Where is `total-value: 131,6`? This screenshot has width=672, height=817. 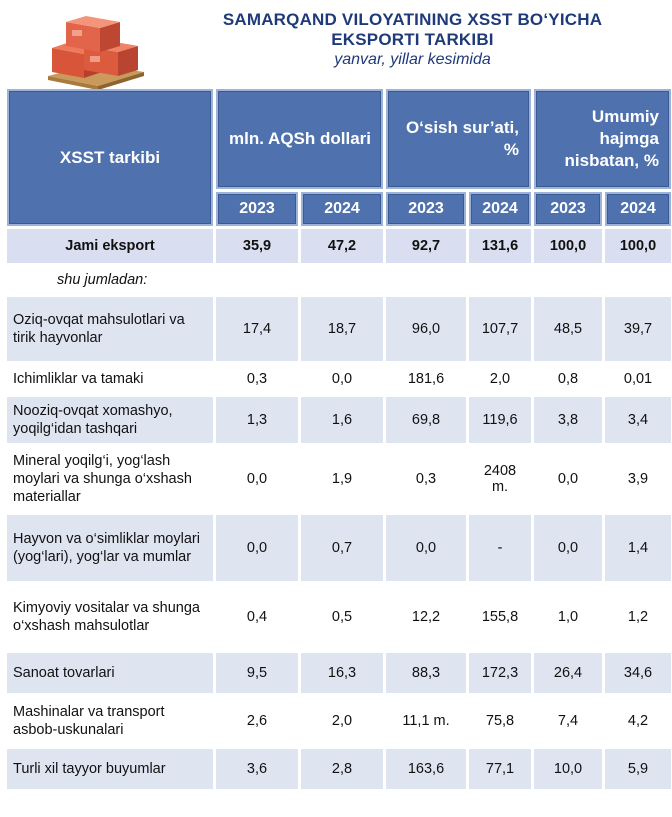
total-value: 131,6 is located at coordinates (500, 246).